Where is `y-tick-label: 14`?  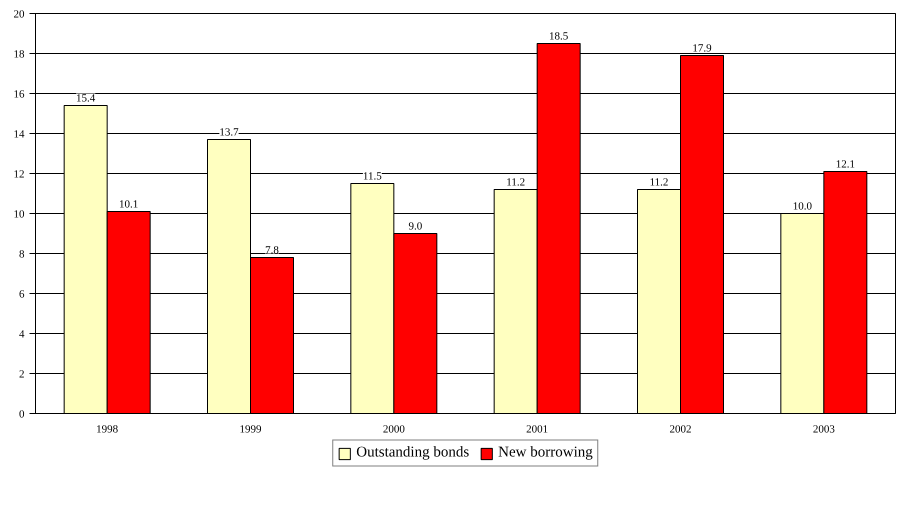
y-tick-label: 14 is located at coordinates (19, 134).